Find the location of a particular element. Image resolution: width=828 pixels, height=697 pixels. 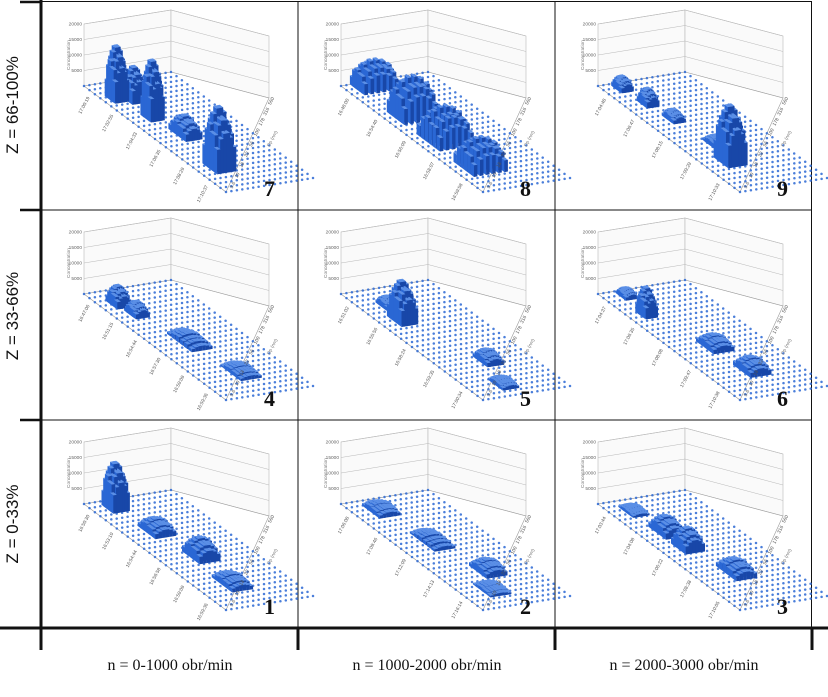

z-tick-label: 5000 is located at coordinates (333, 489).